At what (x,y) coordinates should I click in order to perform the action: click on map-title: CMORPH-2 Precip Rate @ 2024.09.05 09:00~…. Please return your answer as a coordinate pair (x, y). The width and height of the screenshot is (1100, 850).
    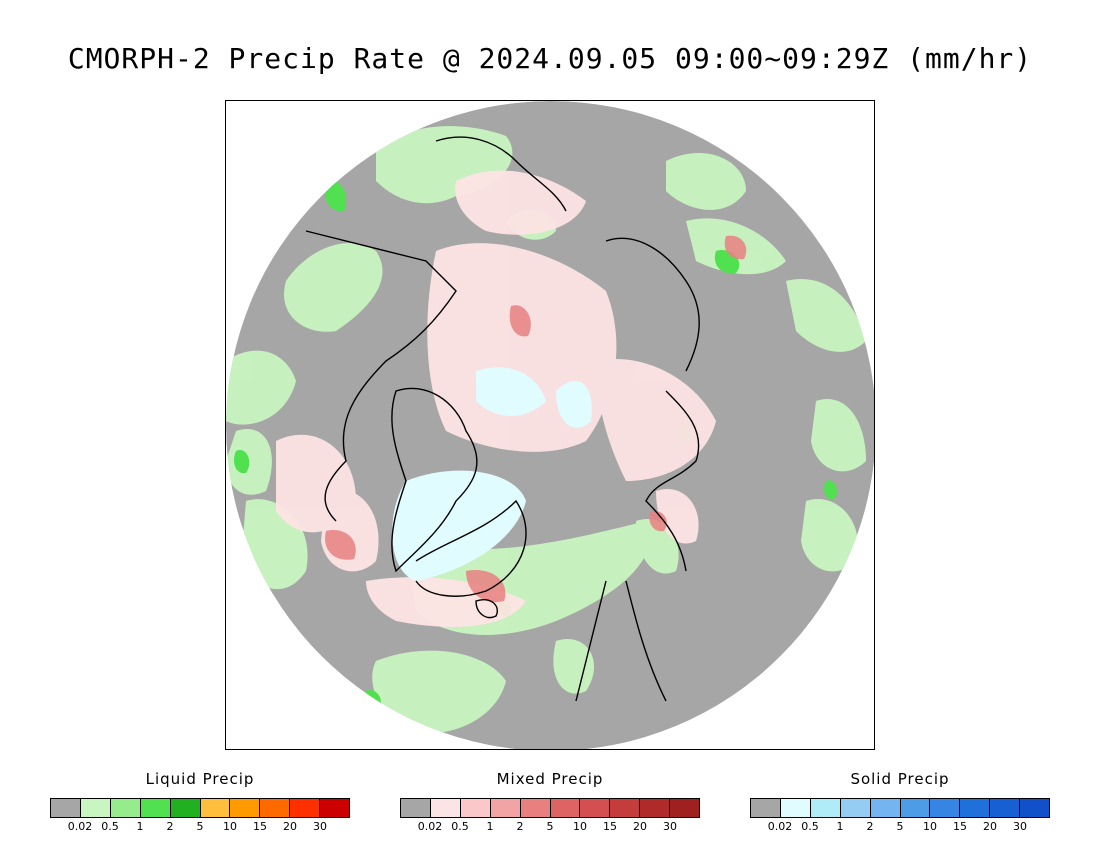
    Looking at the image, I should click on (550, 58).